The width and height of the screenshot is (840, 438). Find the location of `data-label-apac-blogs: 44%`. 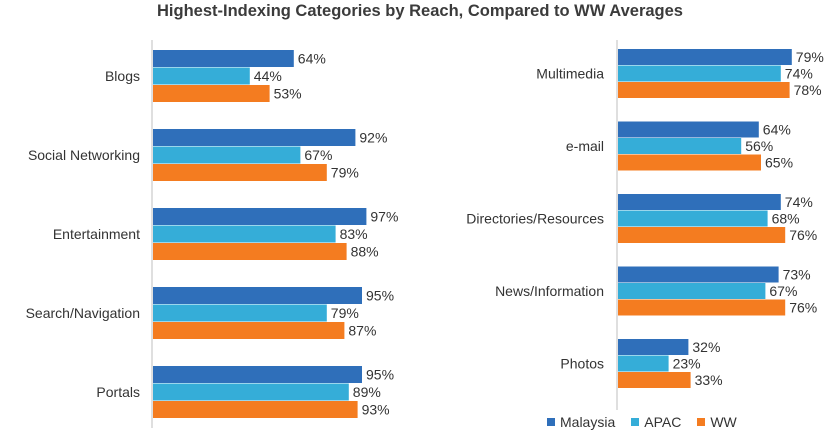

data-label-apac-blogs: 44% is located at coordinates (268, 76).